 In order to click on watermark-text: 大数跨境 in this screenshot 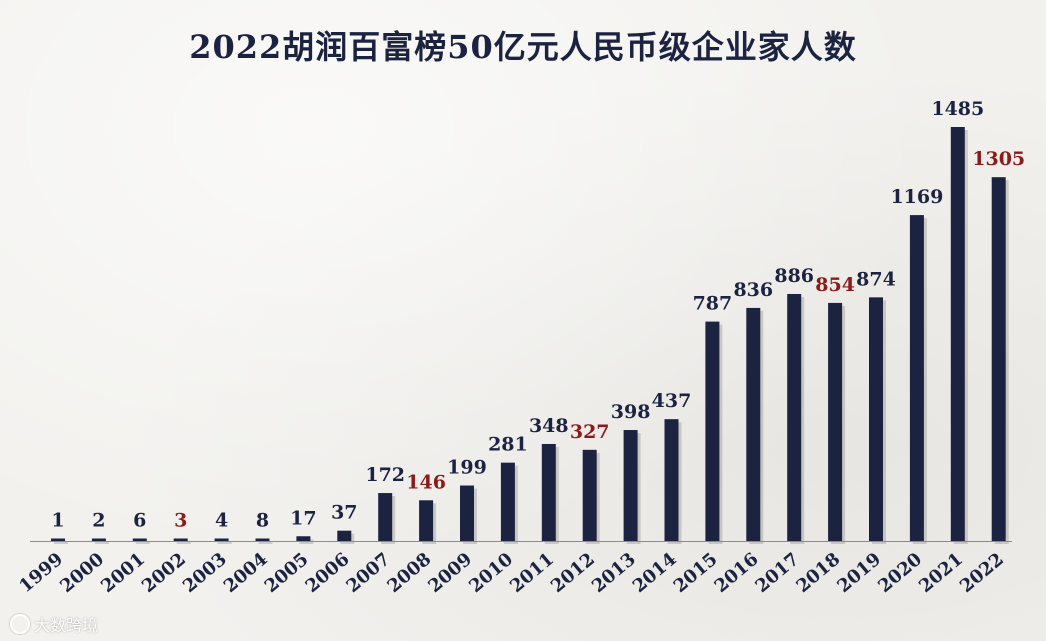, I will do `click(66, 625)`.